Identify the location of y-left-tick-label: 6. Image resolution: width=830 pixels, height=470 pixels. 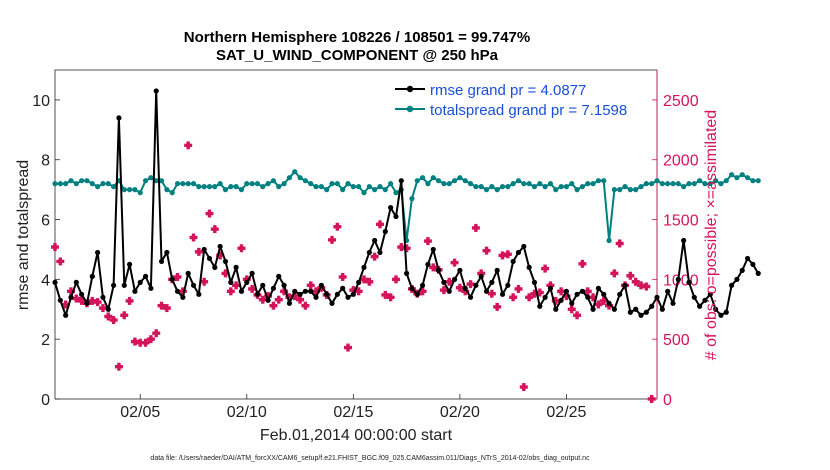
(45, 221).